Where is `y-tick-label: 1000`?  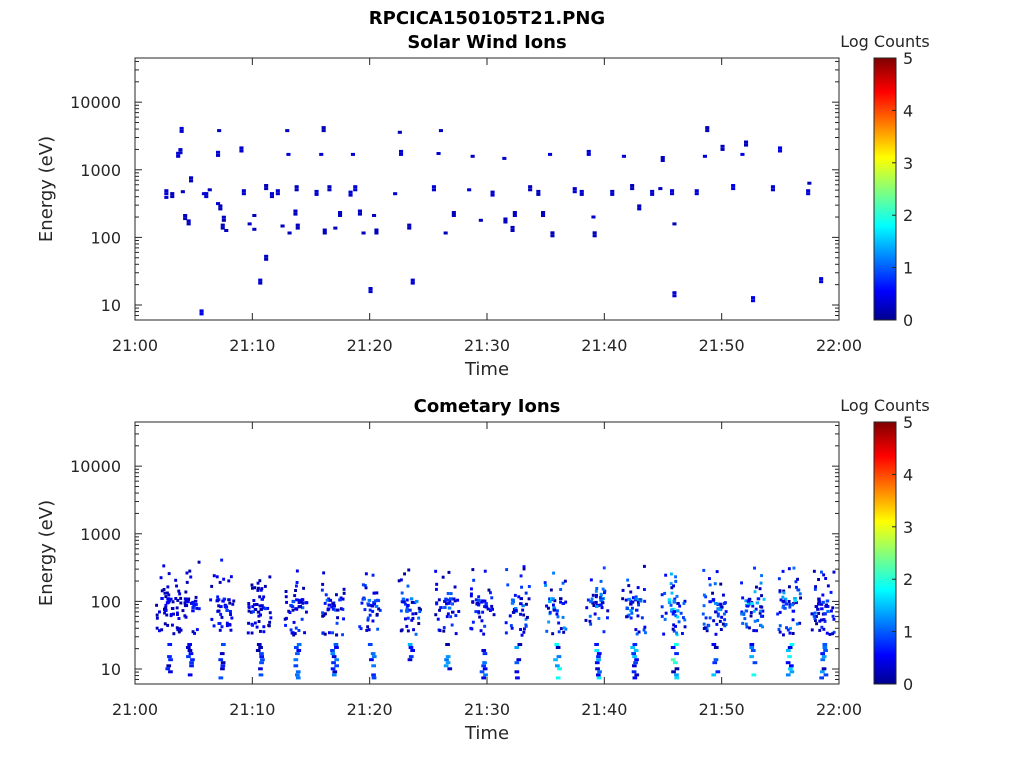
y-tick-label: 1000 is located at coordinates (100, 170).